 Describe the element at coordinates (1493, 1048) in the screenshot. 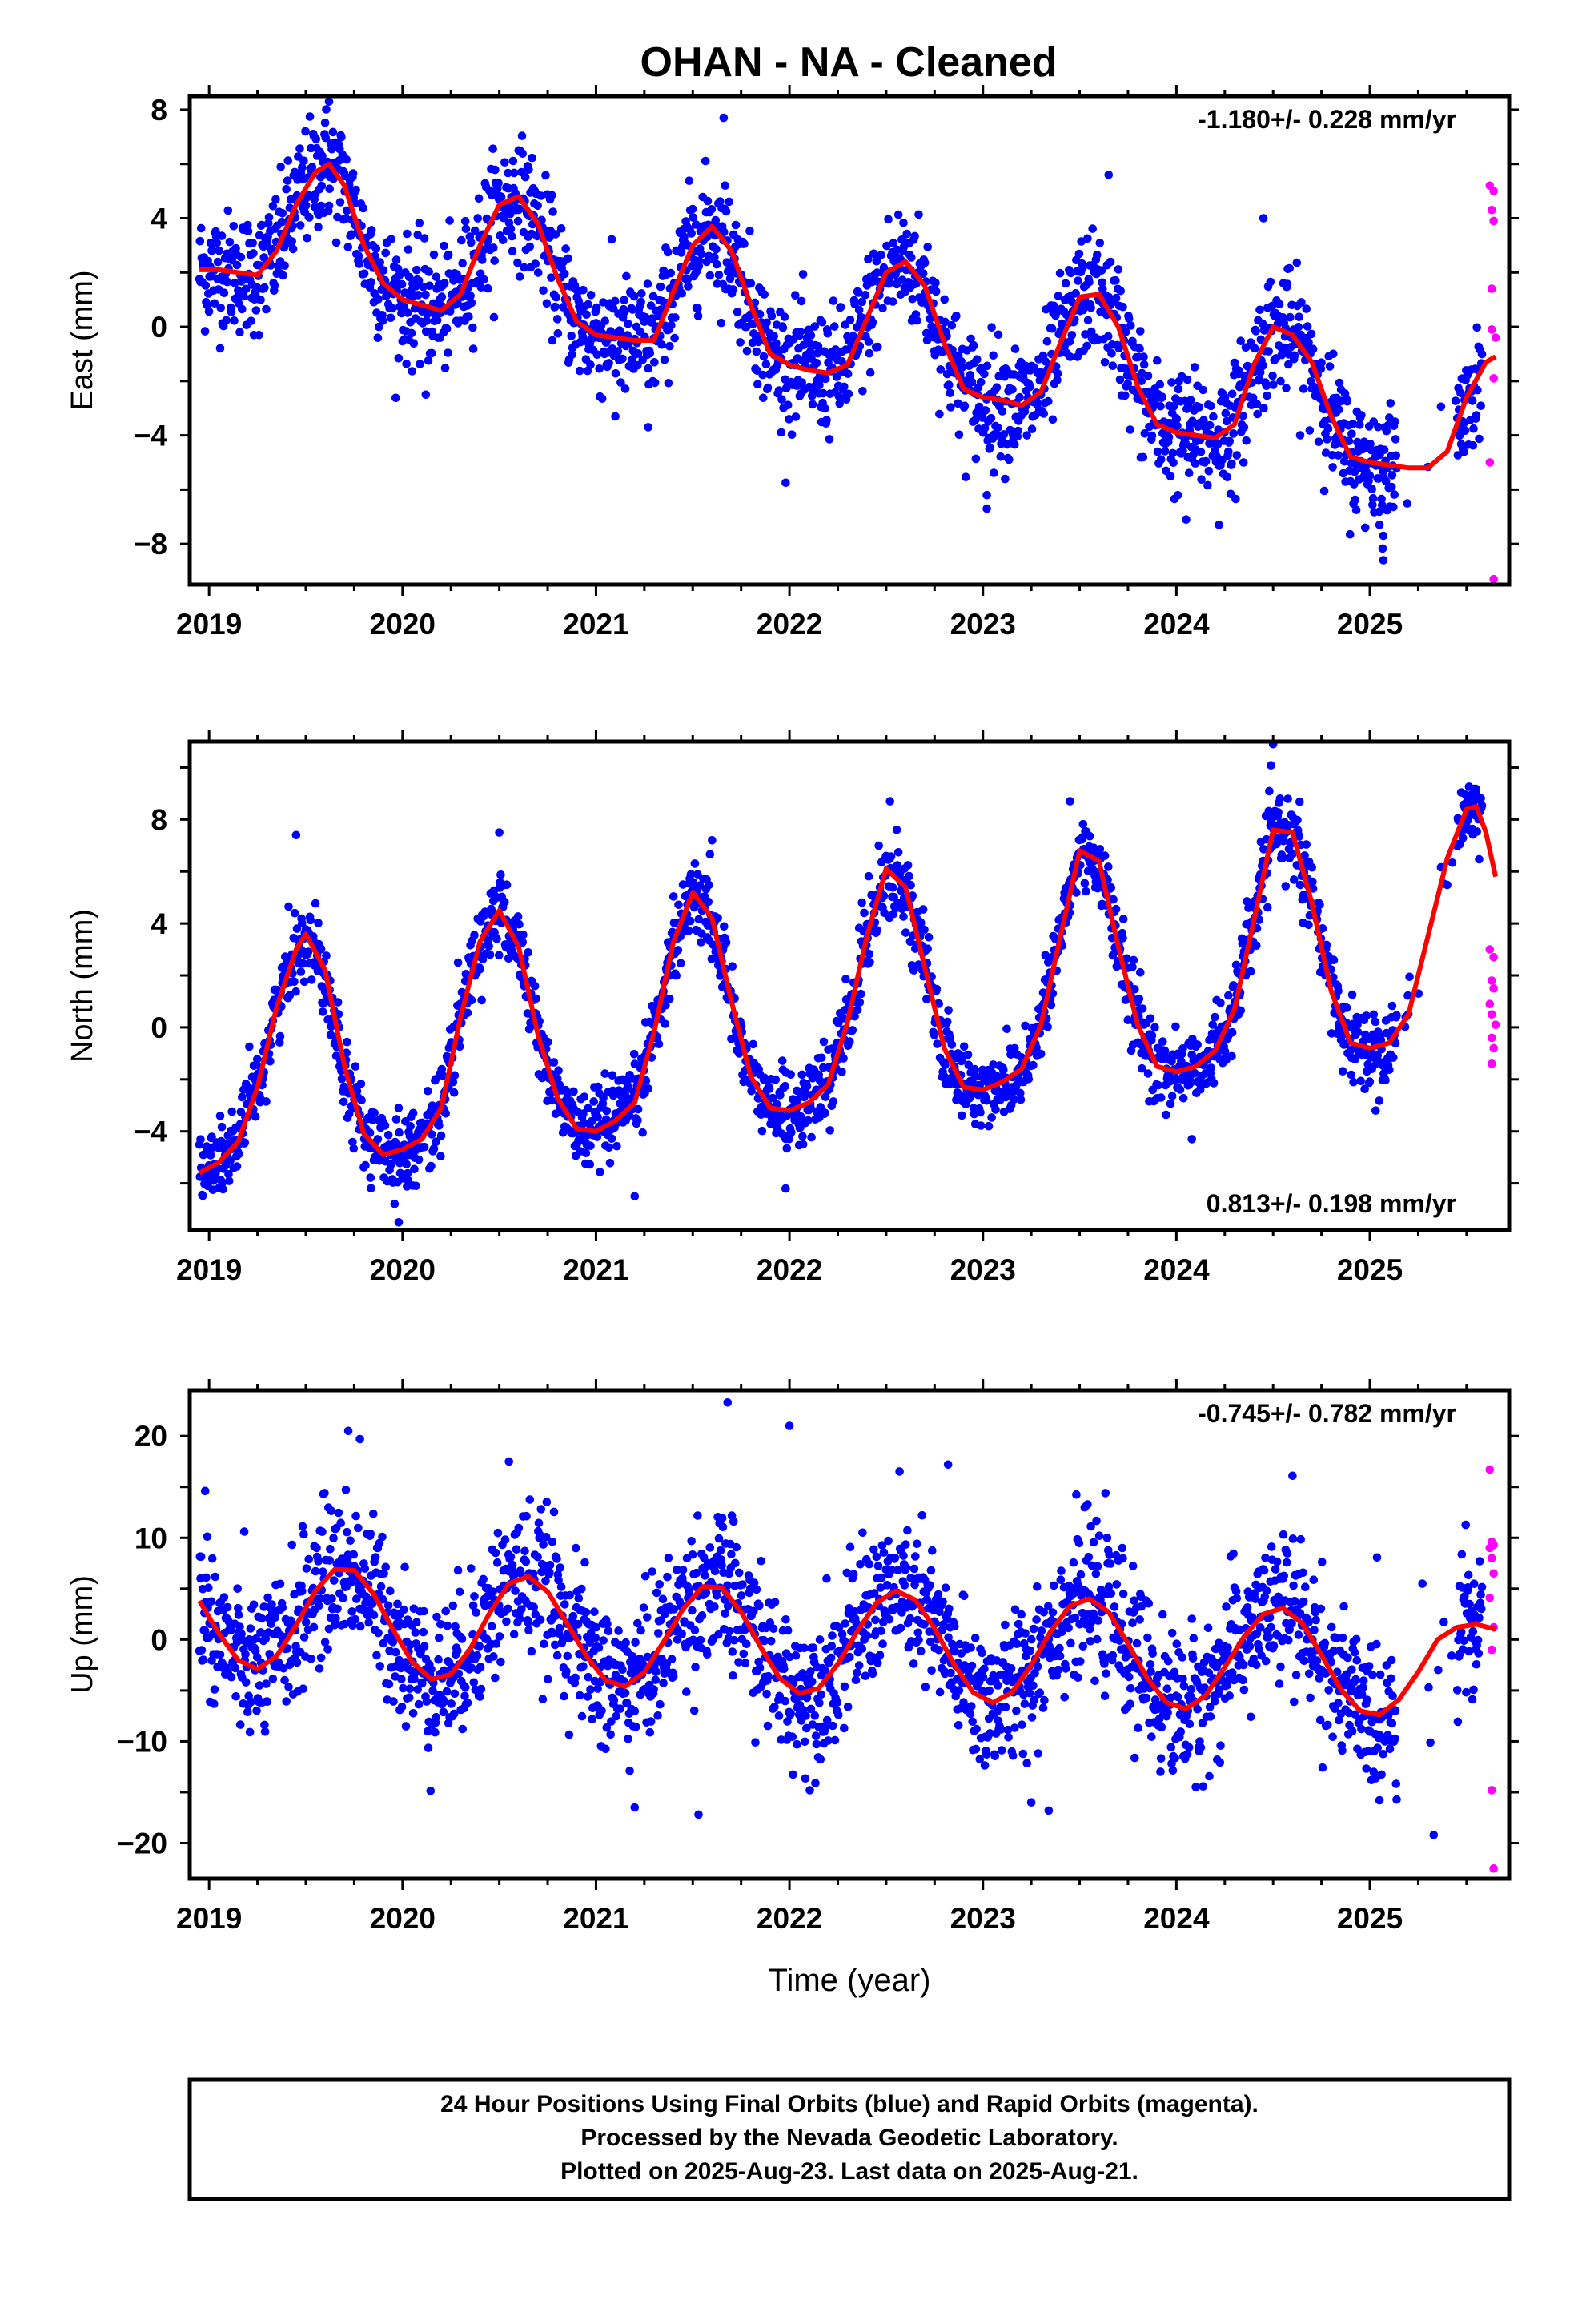

I see `rapid-orbit-point` at that location.